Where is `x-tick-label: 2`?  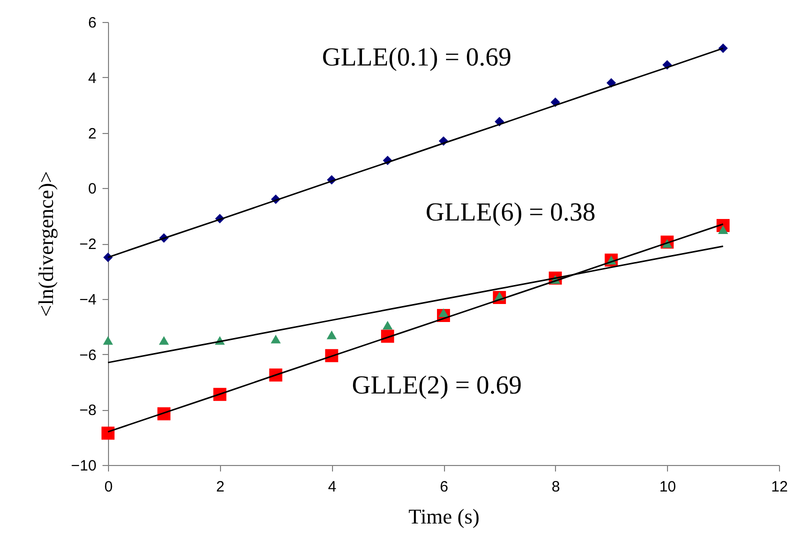
x-tick-label: 2 is located at coordinates (220, 487).